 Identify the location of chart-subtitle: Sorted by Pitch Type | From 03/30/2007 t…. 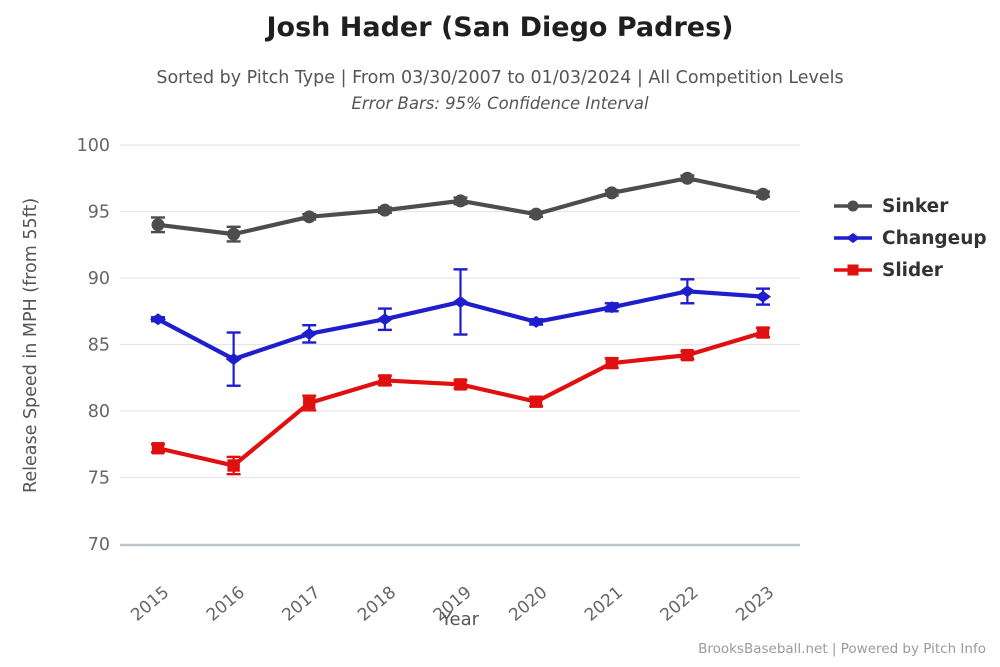
(500, 78).